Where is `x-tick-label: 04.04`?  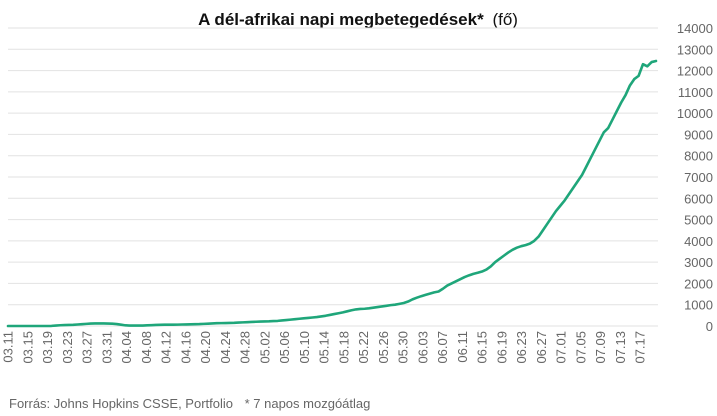 x-tick-label: 04.04 is located at coordinates (126, 347).